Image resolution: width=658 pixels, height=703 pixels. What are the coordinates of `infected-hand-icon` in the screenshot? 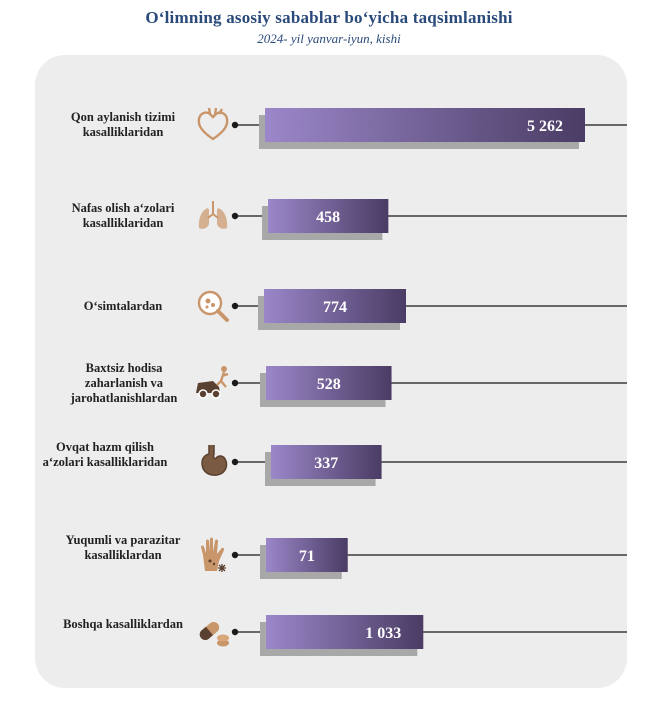 It's located at (213, 555).